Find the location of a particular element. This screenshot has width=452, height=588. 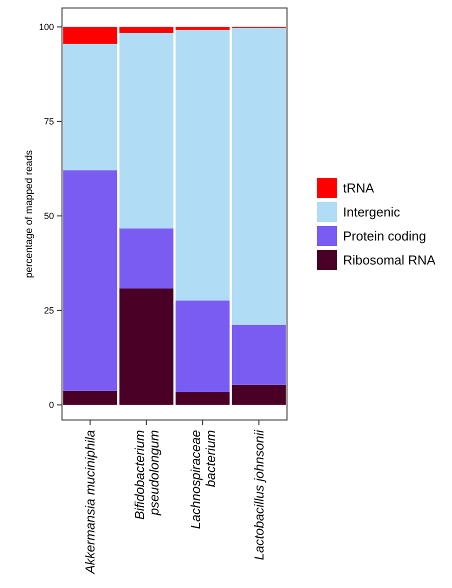

y-tick-label: 50 is located at coordinates (49, 216).